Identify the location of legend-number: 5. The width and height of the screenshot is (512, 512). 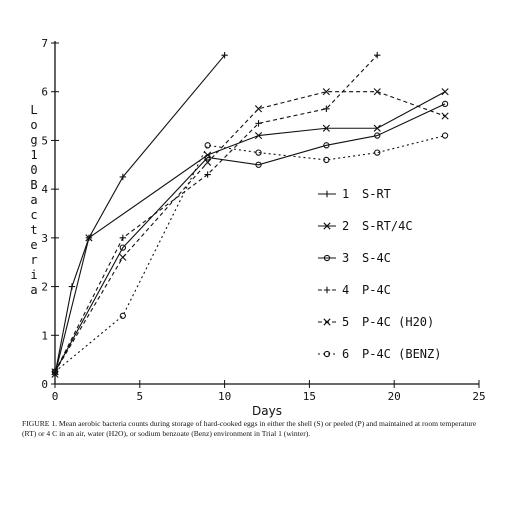
(345, 322).